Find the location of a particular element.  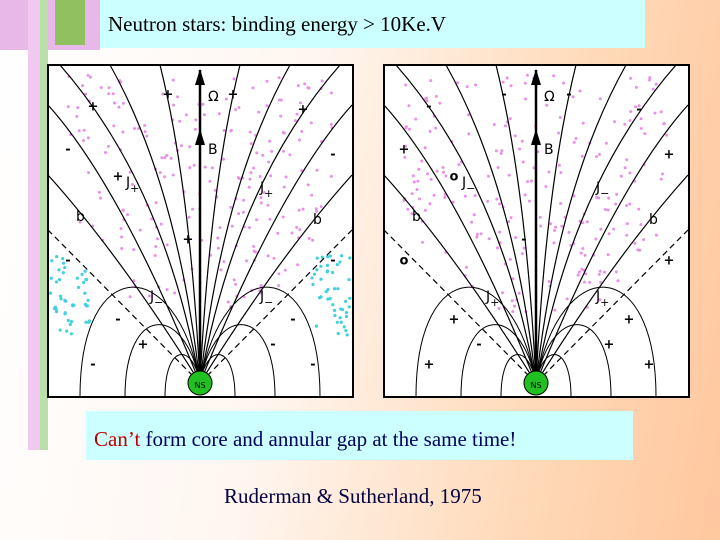

diagram-label: b is located at coordinates (317, 220).